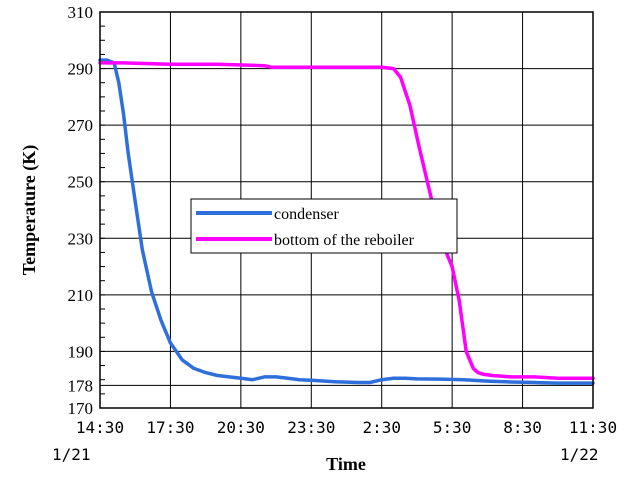 This screenshot has height=477, width=639. What do you see at coordinates (311, 427) in the screenshot?
I see `x-tick-label-3: 23:30` at bounding box center [311, 427].